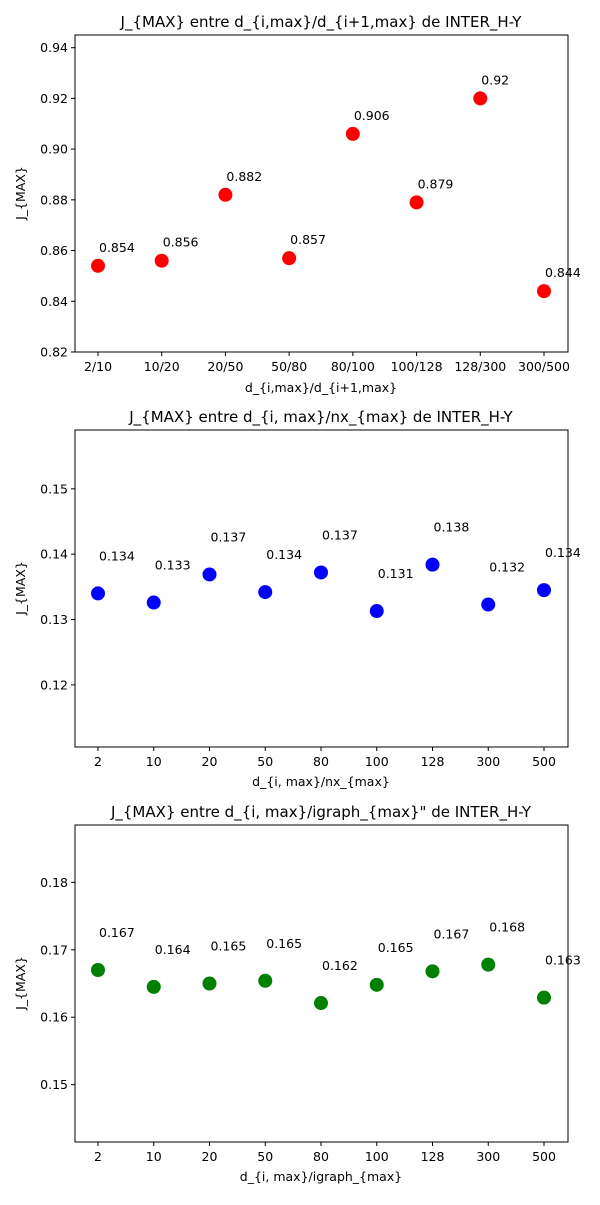 The width and height of the screenshot is (600, 1205). Describe the element at coordinates (162, 366) in the screenshot. I see `chart-1-xtick-label: 10/20` at that location.